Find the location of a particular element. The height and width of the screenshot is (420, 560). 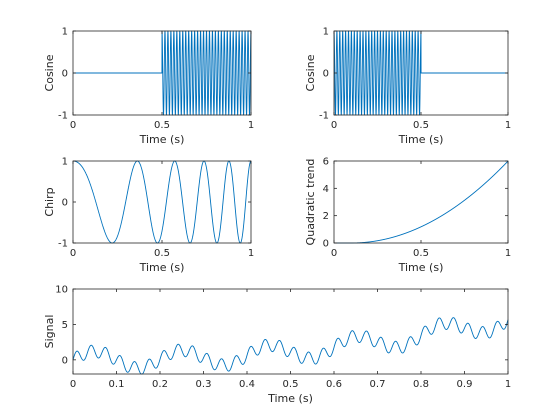

cosine-second-half-ylabel: Cosine is located at coordinates (49, 72).